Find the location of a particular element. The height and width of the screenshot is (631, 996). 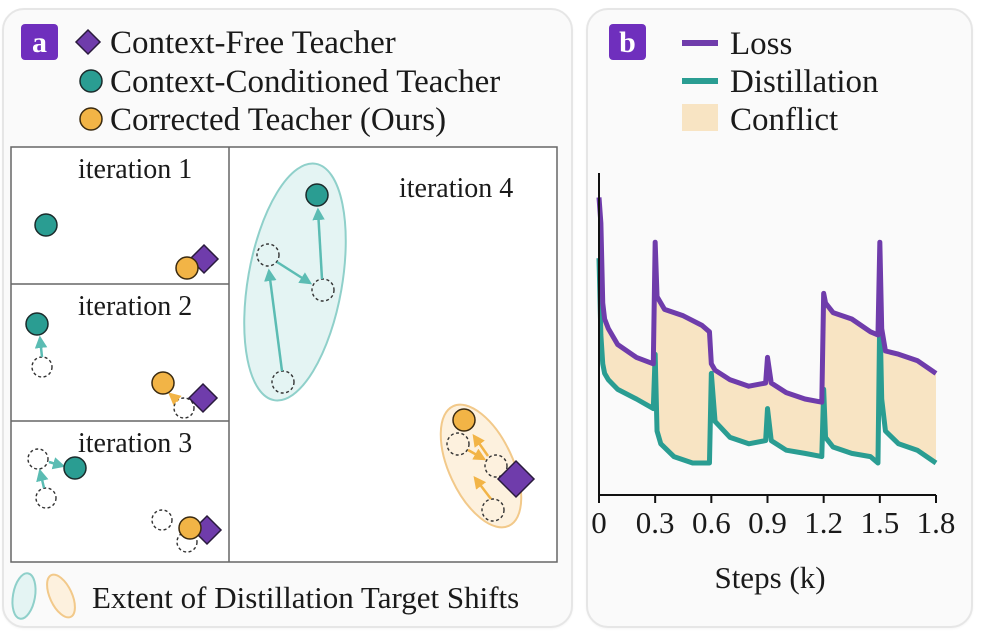

x-tick-label: 1.2 is located at coordinates (823, 522).